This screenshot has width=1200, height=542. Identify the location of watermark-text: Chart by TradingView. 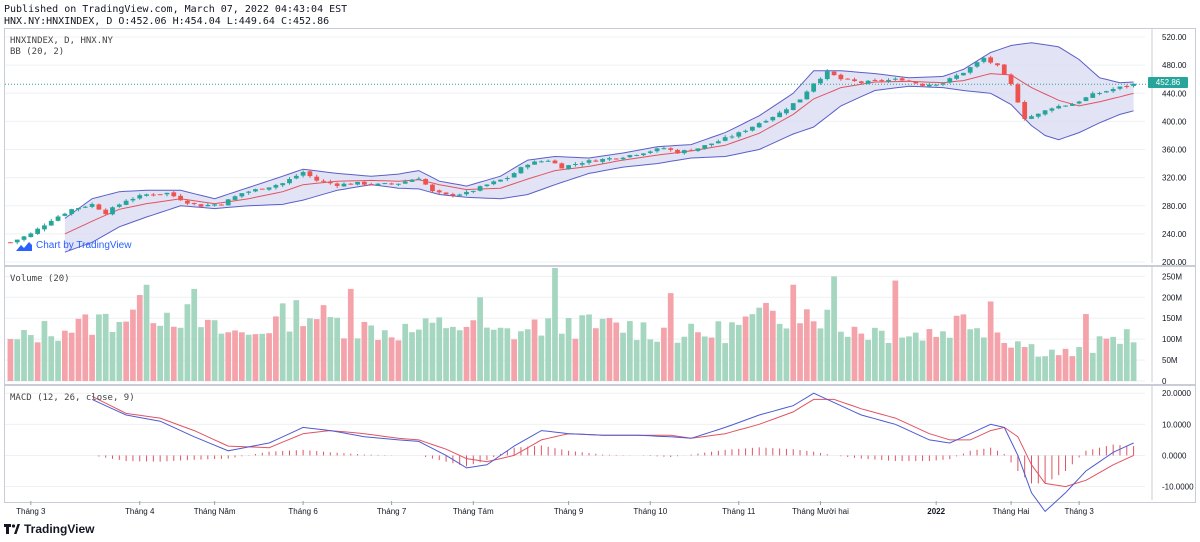
(84, 245).